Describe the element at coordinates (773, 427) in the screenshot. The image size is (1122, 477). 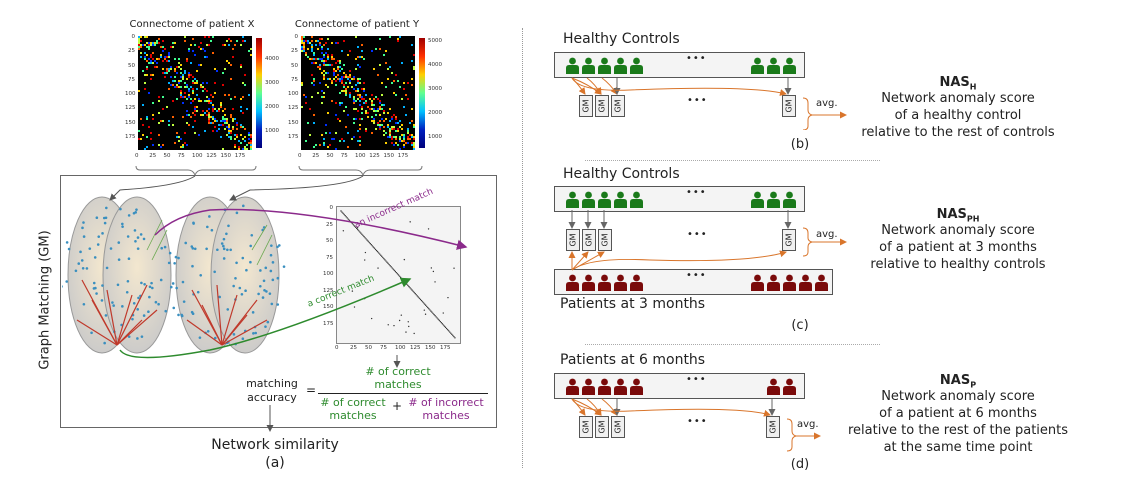
I see `gm-box: GM` at that location.